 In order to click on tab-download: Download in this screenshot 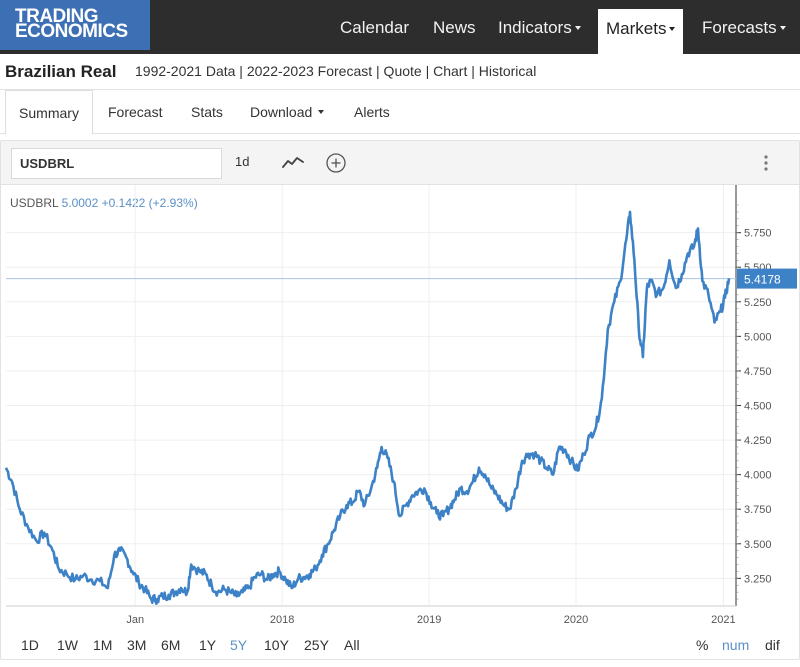, I will do `click(287, 112)`.